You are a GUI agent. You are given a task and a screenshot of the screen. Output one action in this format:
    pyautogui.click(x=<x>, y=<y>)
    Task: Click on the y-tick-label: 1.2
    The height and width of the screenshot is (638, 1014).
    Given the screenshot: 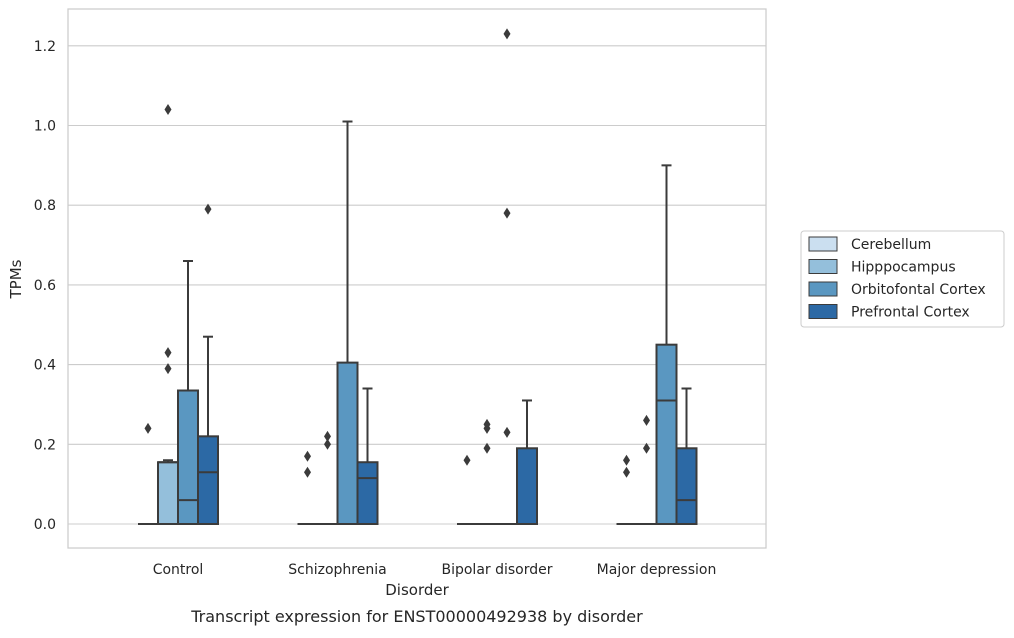 What is the action you would take?
    pyautogui.click(x=45, y=47)
    